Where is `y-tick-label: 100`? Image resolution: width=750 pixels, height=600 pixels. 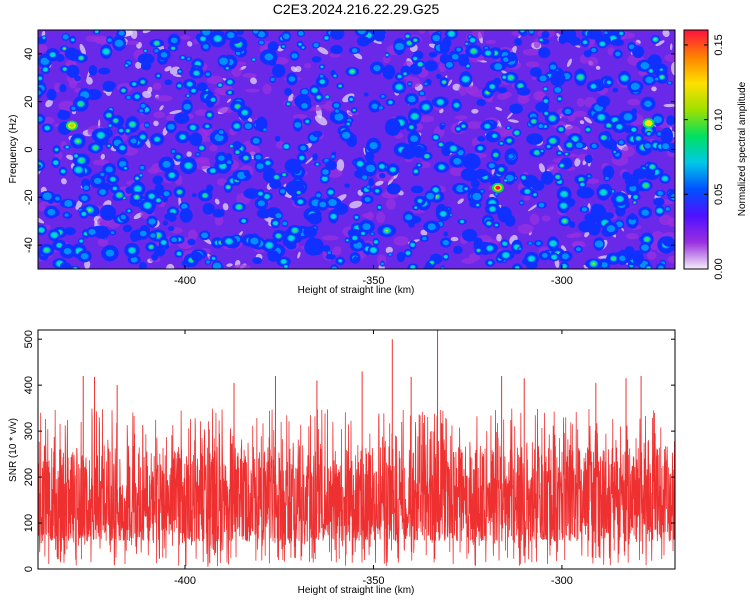 y-tick-label: 100 is located at coordinates (29, 523).